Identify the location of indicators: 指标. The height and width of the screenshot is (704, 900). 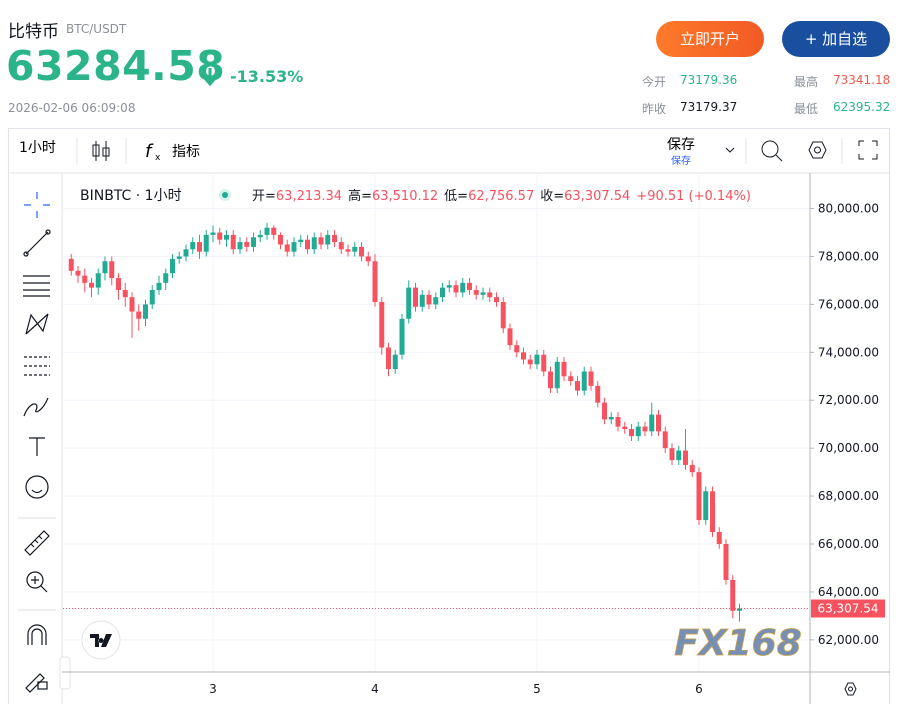
(186, 152).